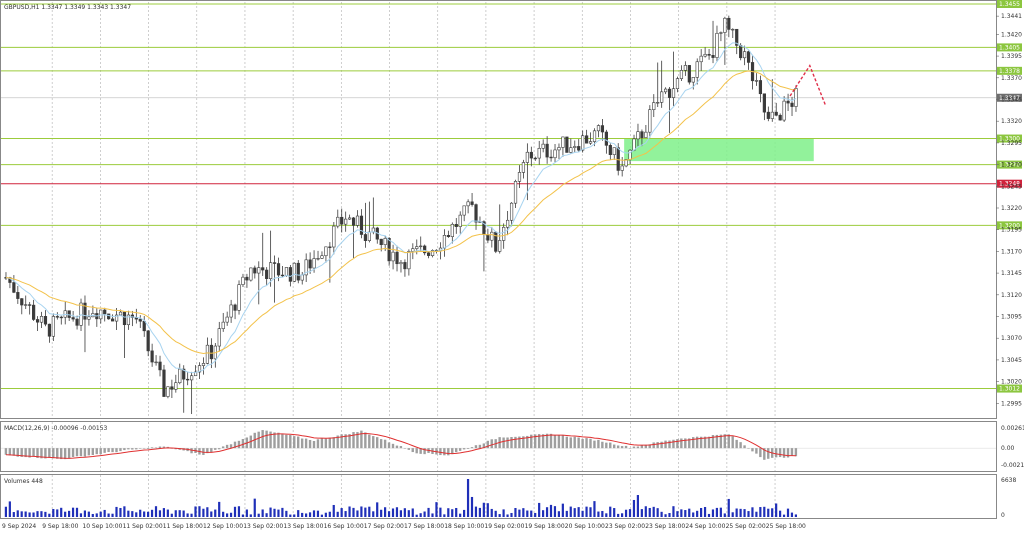  What do you see at coordinates (498, 445) in the screenshot?
I see `macd-series` at bounding box center [498, 445].